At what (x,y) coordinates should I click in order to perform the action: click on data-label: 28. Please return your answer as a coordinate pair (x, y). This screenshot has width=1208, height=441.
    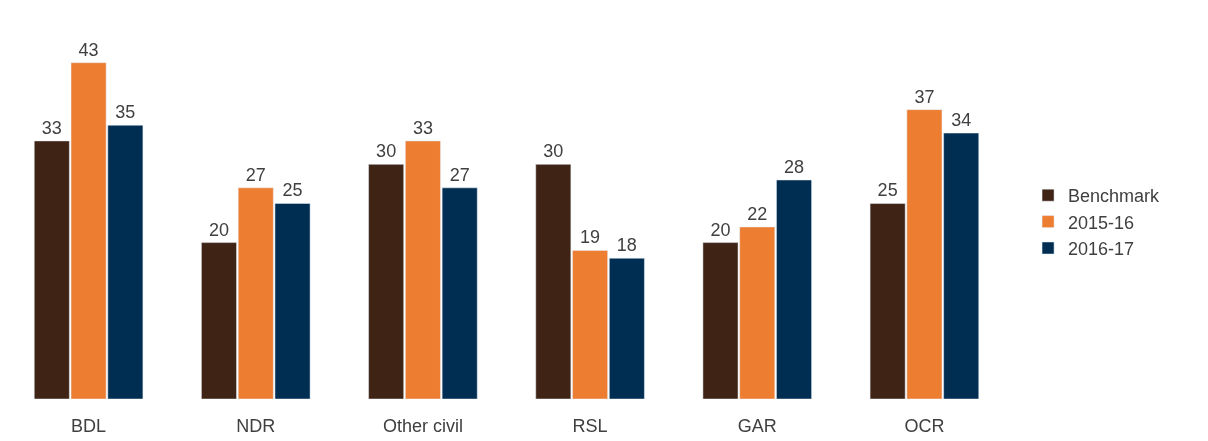
    Looking at the image, I should click on (794, 167).